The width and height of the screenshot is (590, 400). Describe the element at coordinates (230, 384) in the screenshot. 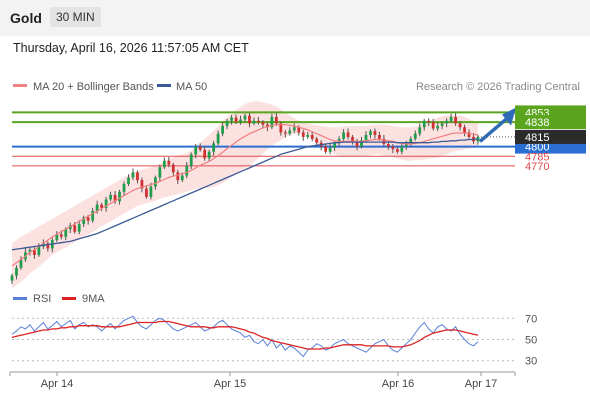

I see `x-tick-label: Apr 15` at that location.